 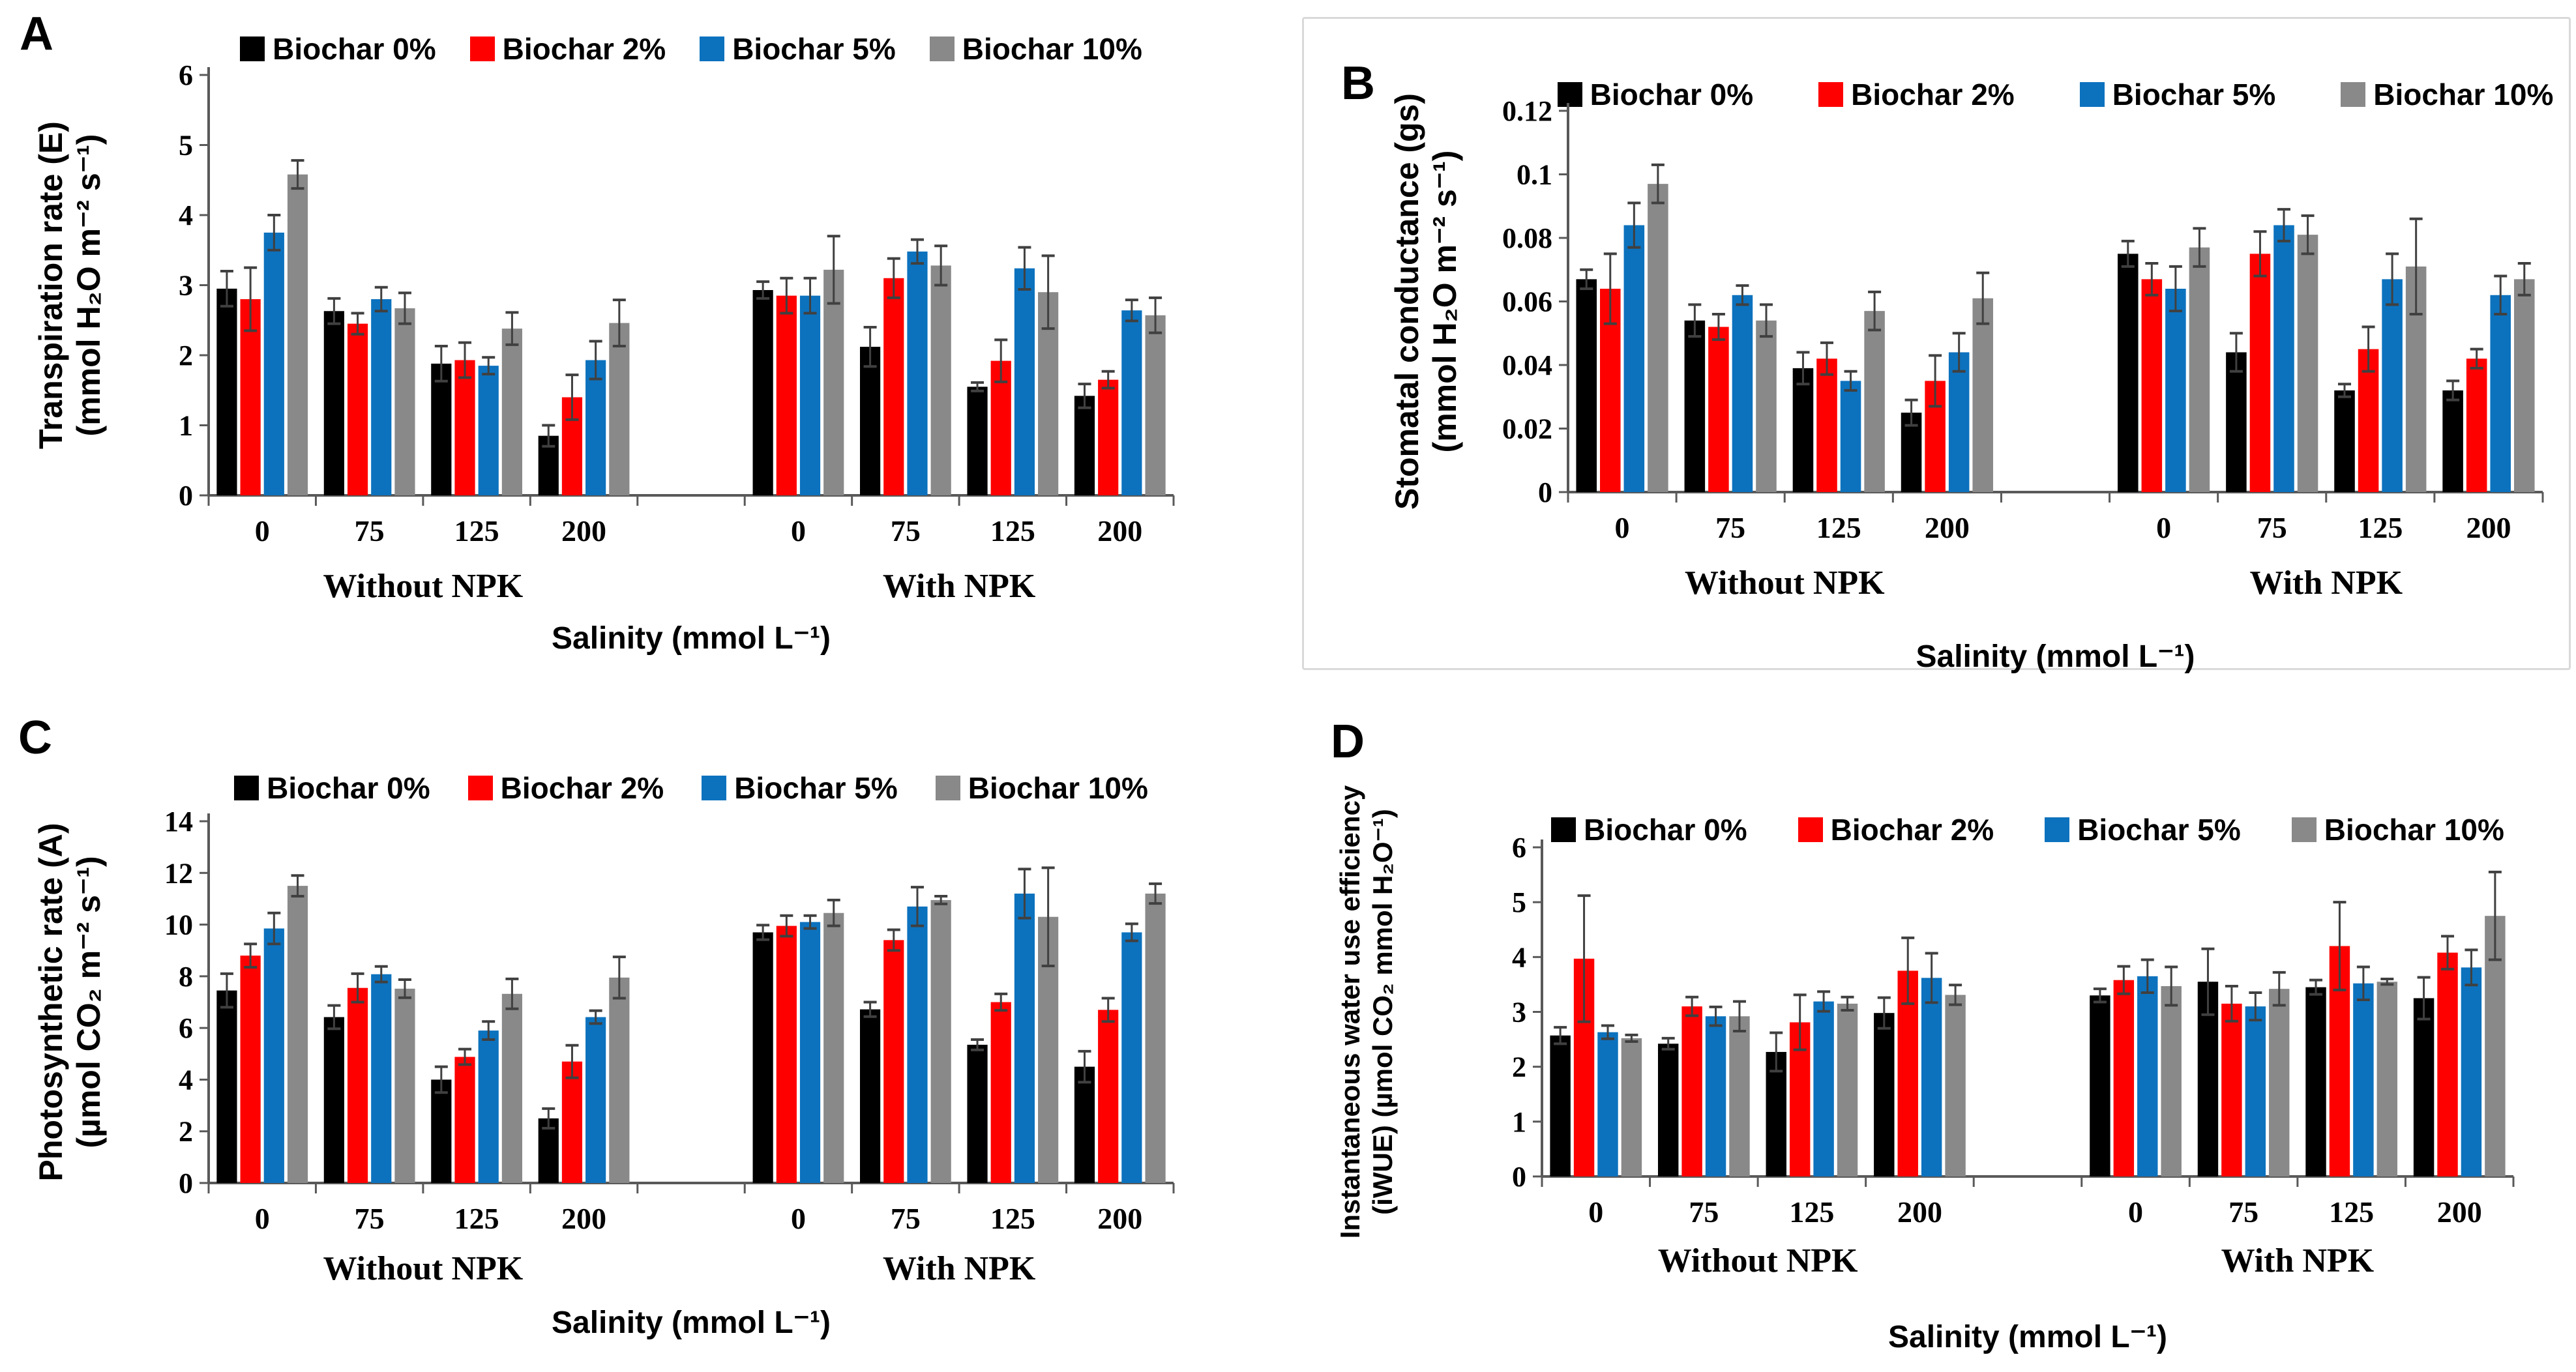 What do you see at coordinates (186, 426) in the screenshot?
I see `y-tick-label: 1` at bounding box center [186, 426].